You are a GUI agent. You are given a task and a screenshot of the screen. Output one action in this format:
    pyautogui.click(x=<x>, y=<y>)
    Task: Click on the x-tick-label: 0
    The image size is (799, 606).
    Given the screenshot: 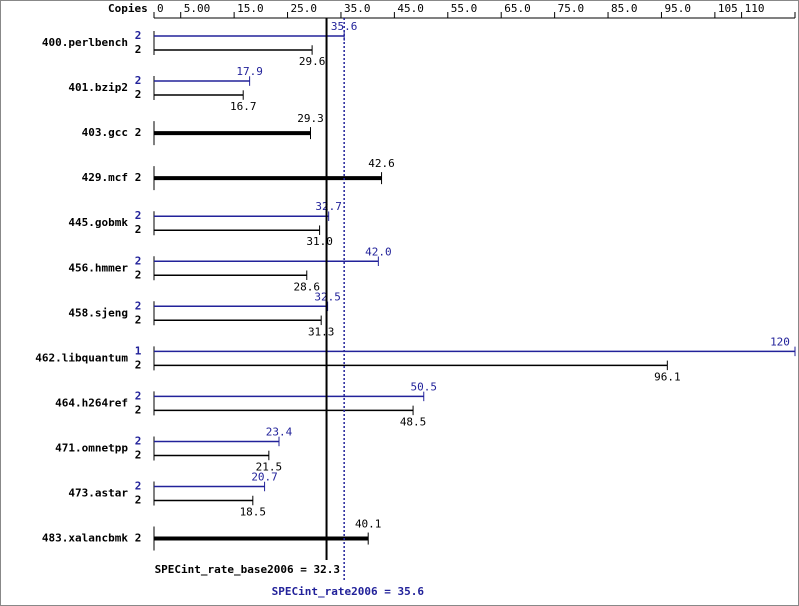 What is the action you would take?
    pyautogui.click(x=160, y=8)
    